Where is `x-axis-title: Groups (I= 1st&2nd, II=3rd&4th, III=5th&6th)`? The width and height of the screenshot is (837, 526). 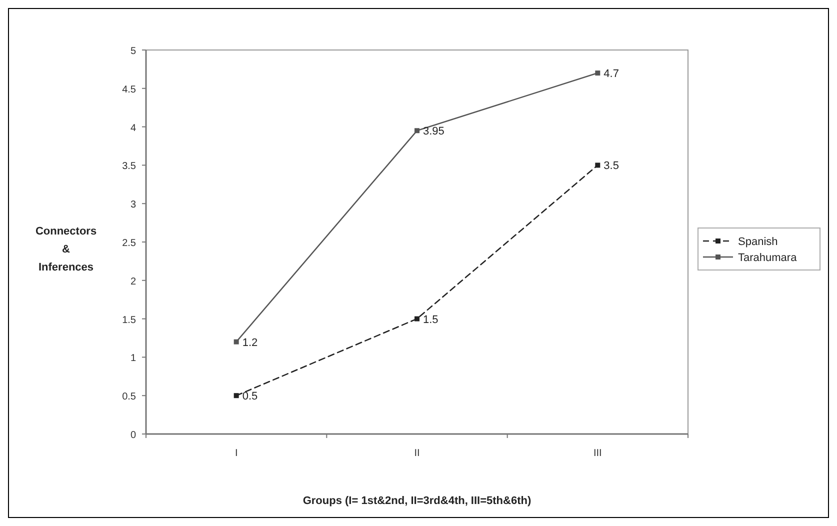 x-axis-title: Groups (I= 1st&2nd, II=3rd&4th, III=5th&6th) is located at coordinates (417, 501).